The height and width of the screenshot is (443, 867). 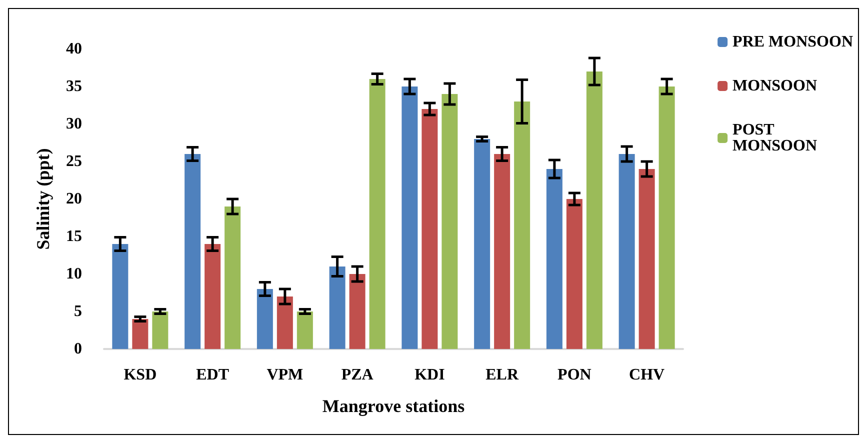 What do you see at coordinates (74, 274) in the screenshot?
I see `y-tick-label: 10` at bounding box center [74, 274].